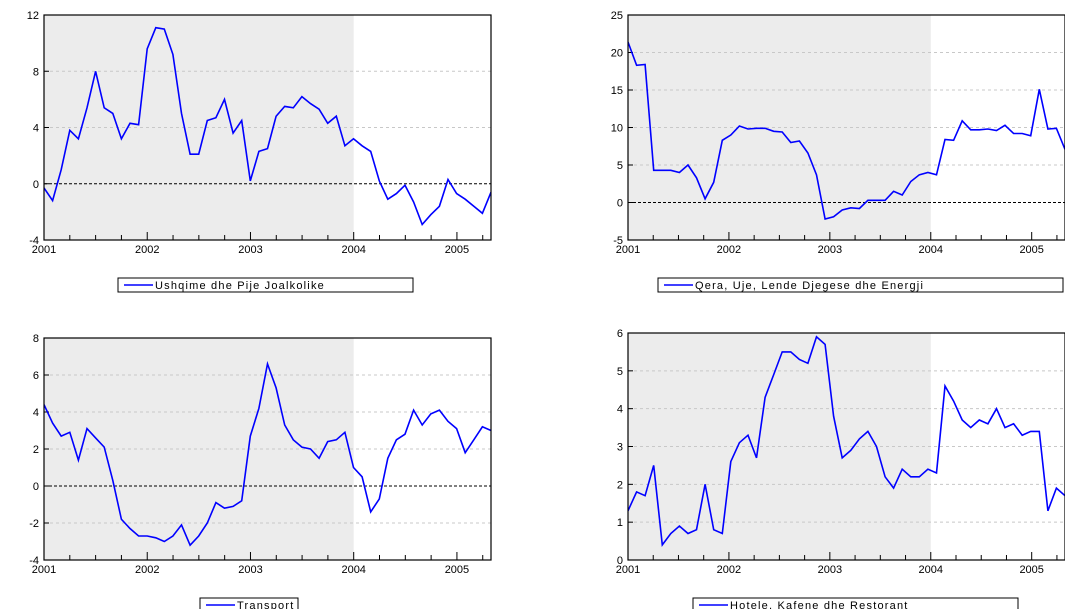  Describe the element at coordinates (809, 286) in the screenshot. I see `legend-label: Qera, Uje, Lende Djegese dhe Energji` at that location.